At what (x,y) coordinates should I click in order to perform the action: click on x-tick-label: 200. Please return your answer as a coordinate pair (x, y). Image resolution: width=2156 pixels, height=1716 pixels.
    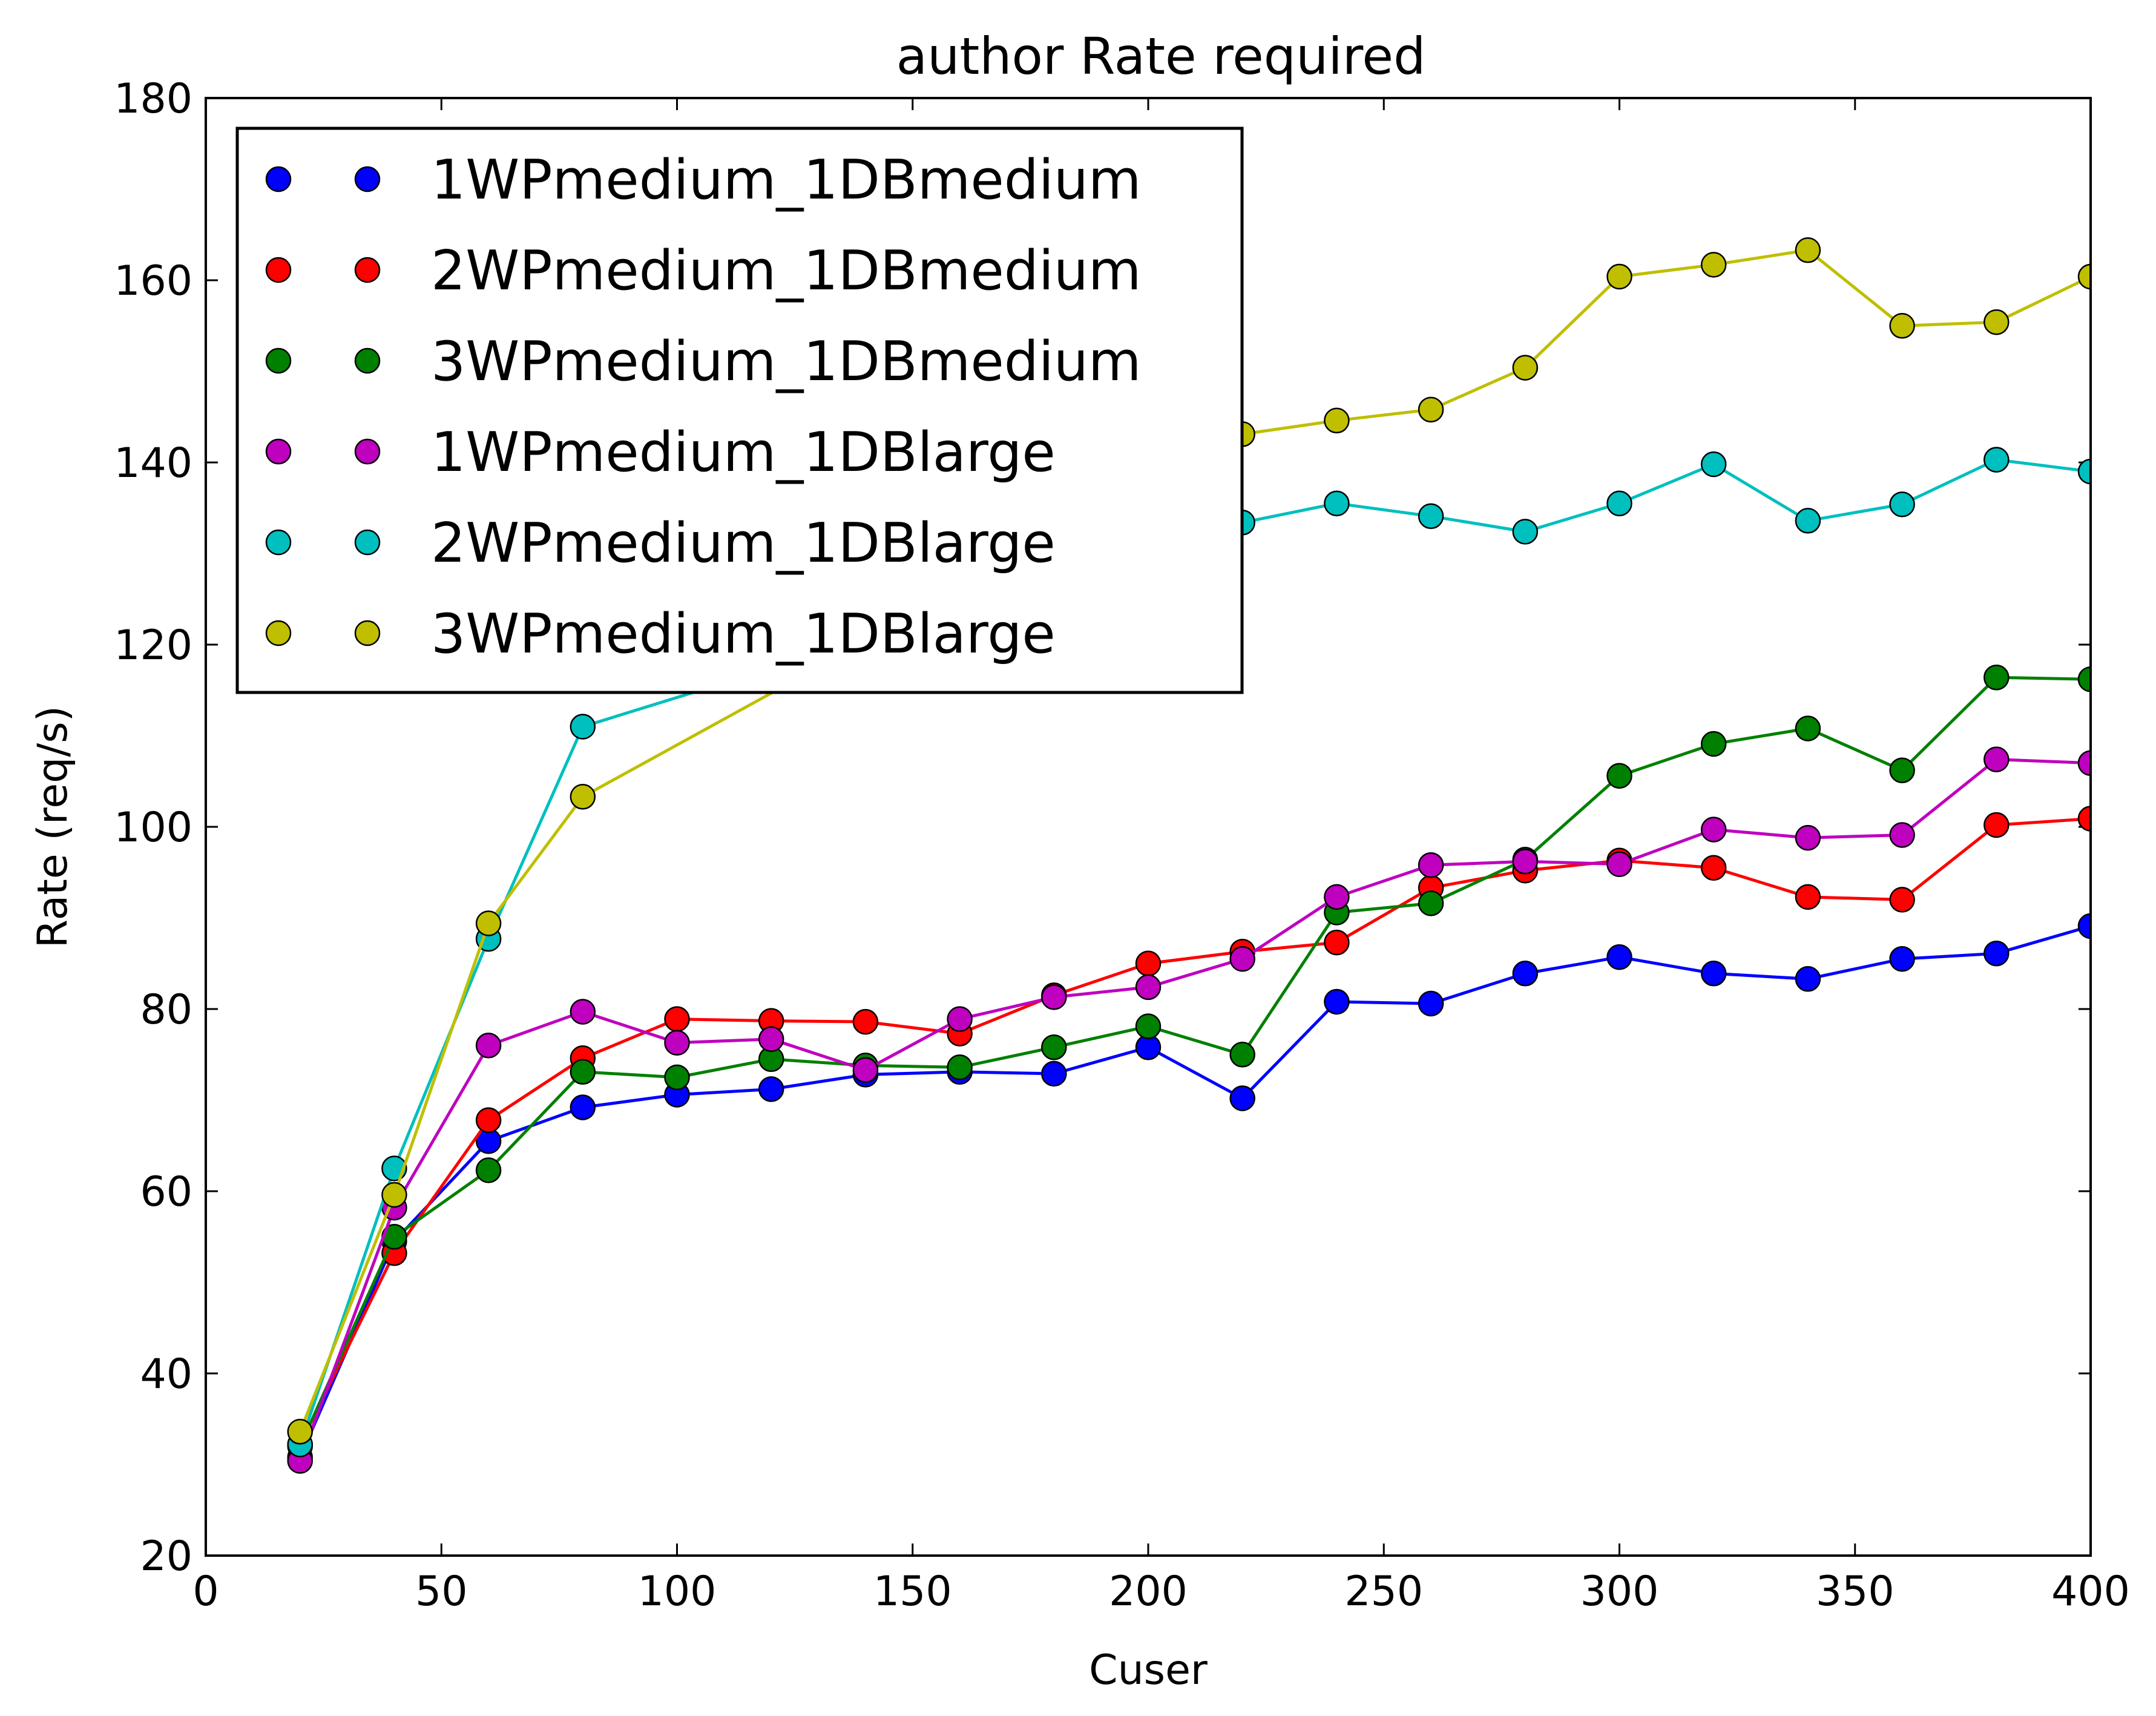
    Looking at the image, I should click on (1148, 1592).